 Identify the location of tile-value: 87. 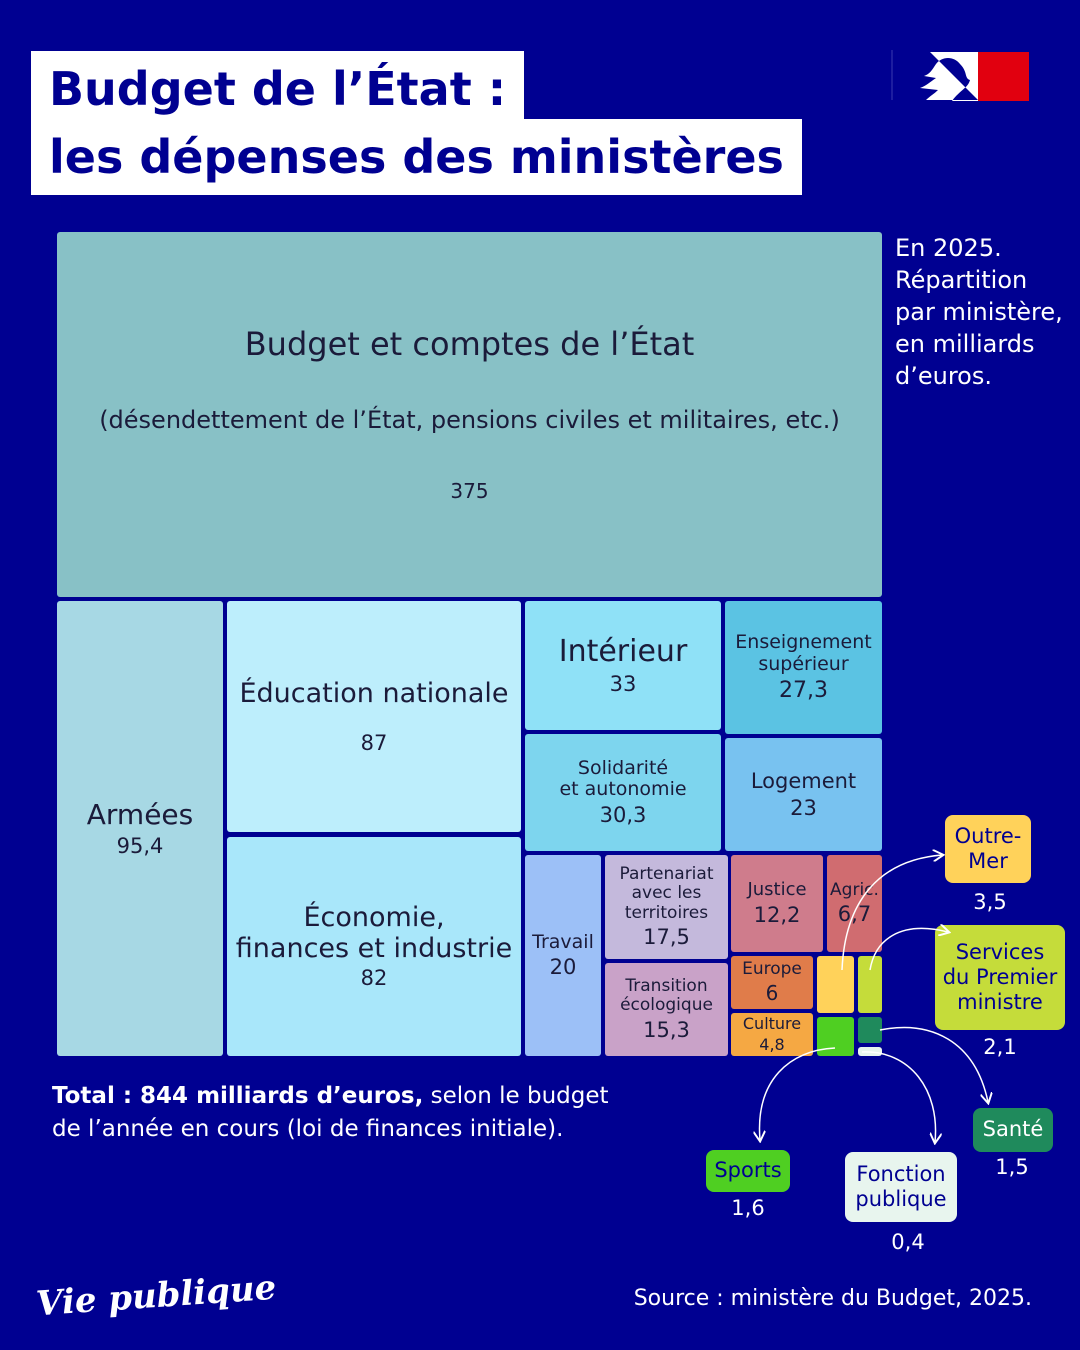
(374, 742).